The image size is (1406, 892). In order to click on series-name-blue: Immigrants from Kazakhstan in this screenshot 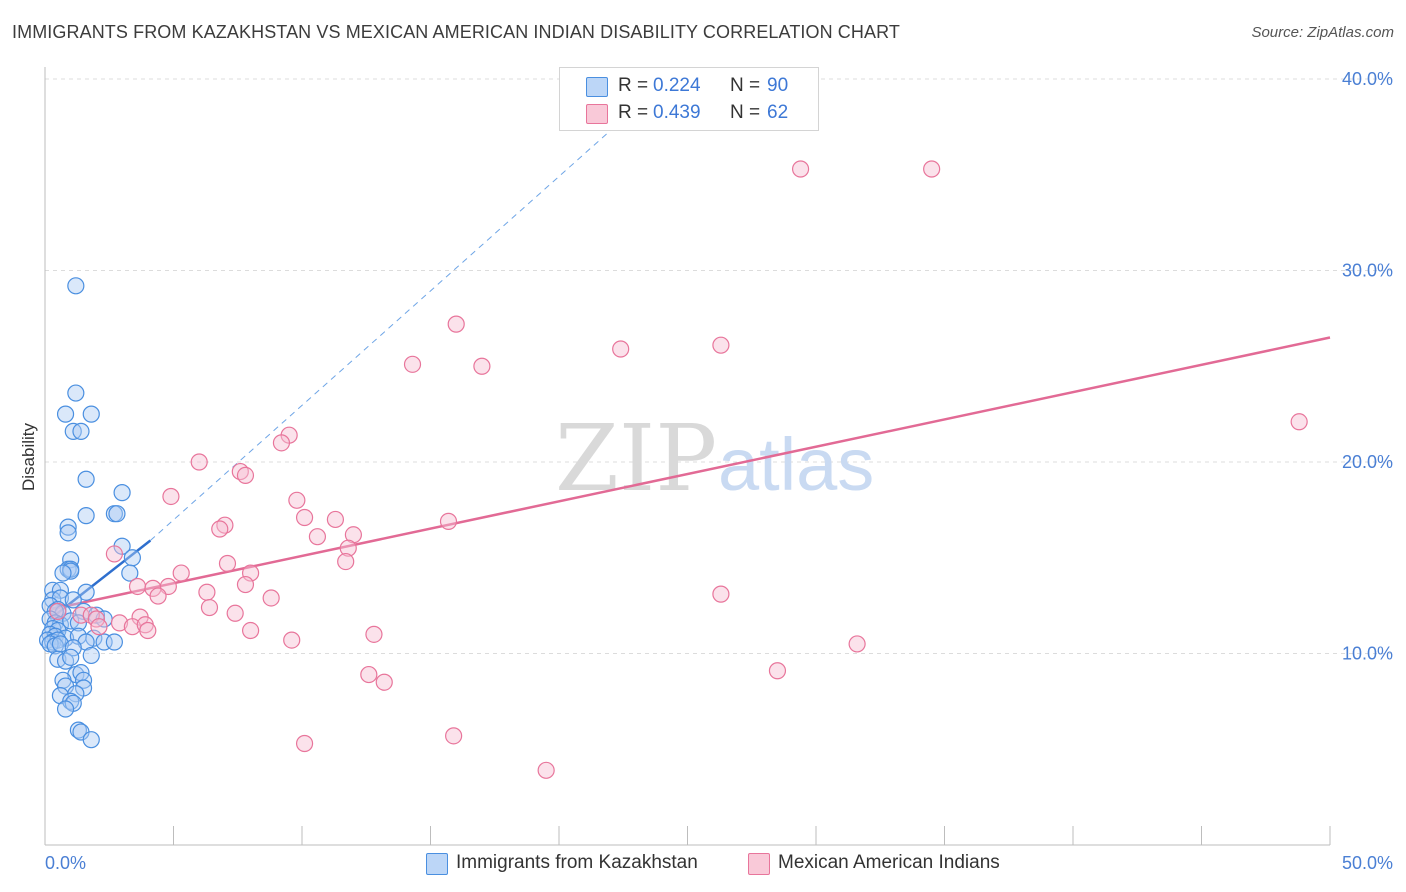, I will do `click(577, 862)`.